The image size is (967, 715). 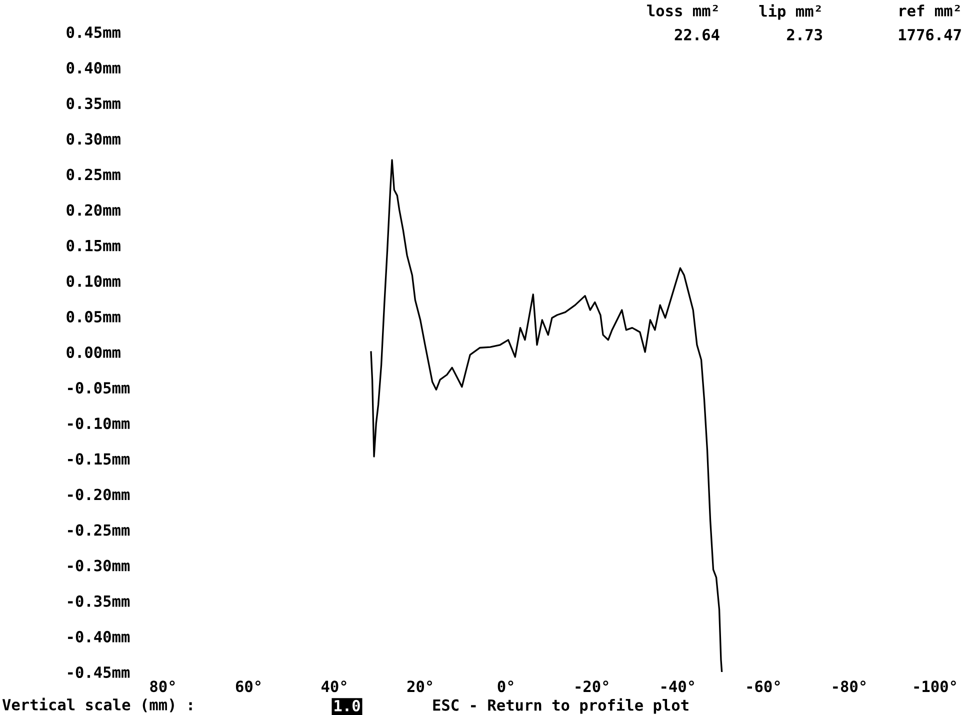 I want to click on y-tick-label: 0.35mm, so click(x=93, y=104).